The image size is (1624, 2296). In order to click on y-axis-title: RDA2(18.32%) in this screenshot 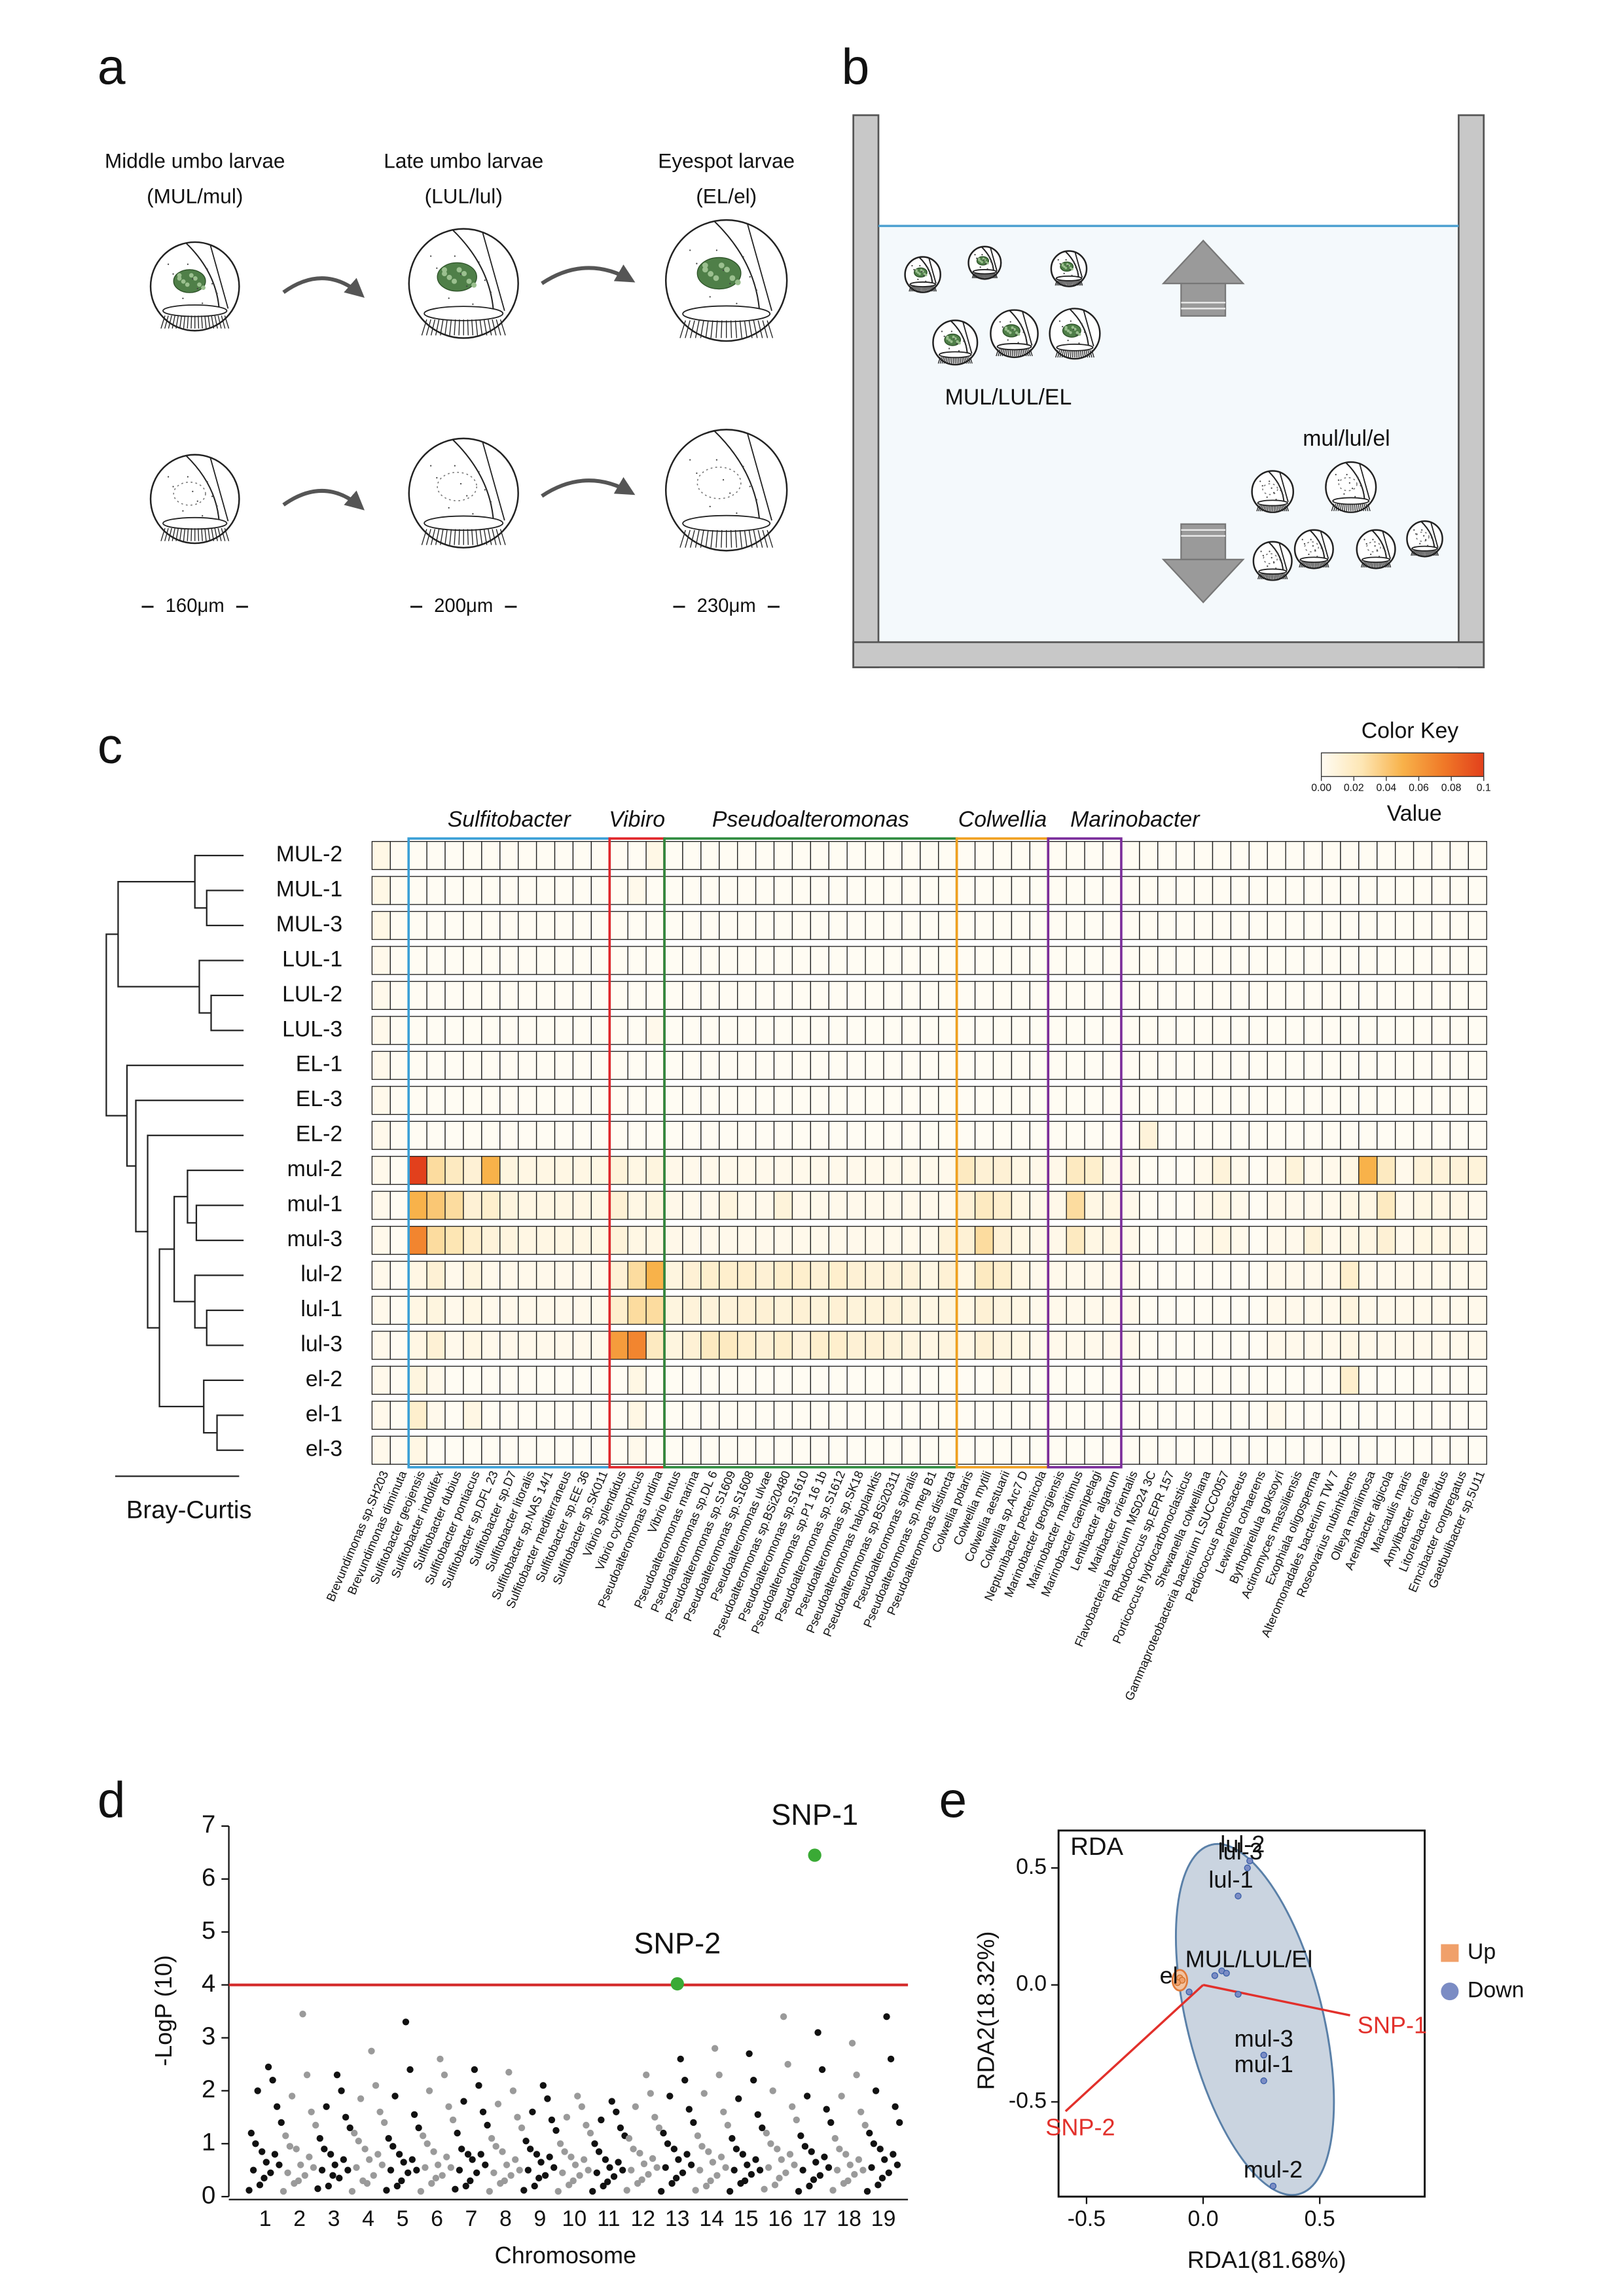, I will do `click(985, 2010)`.